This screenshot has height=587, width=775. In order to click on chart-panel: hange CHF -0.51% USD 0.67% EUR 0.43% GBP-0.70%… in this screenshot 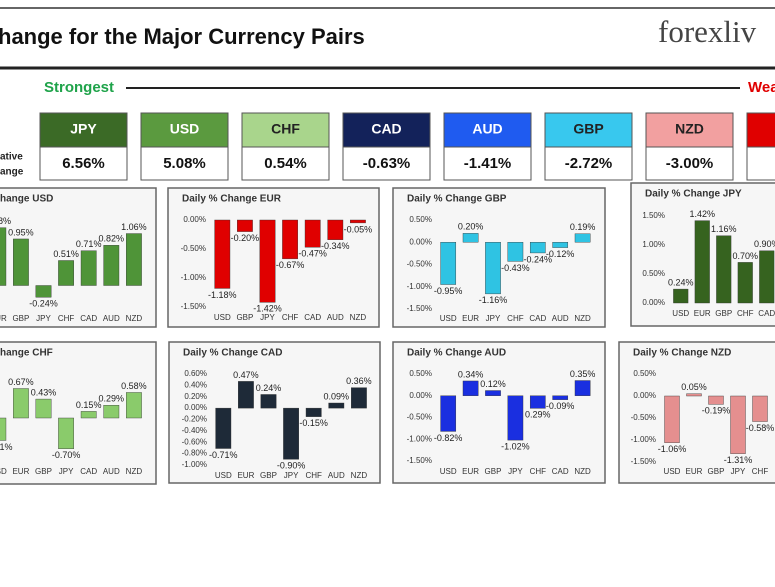, I will do `click(78, 413)`.